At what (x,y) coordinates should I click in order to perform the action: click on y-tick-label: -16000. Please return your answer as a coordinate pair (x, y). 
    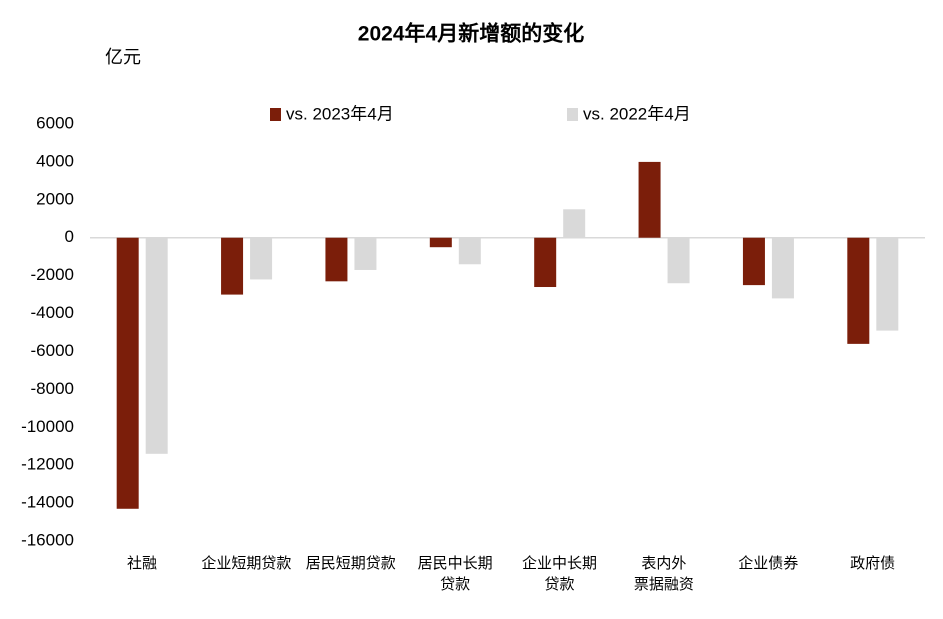
    Looking at the image, I should click on (47, 539).